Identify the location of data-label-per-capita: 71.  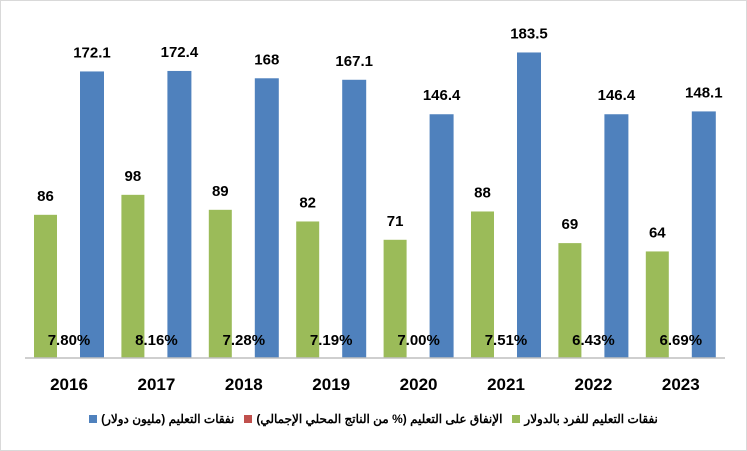
(395, 221).